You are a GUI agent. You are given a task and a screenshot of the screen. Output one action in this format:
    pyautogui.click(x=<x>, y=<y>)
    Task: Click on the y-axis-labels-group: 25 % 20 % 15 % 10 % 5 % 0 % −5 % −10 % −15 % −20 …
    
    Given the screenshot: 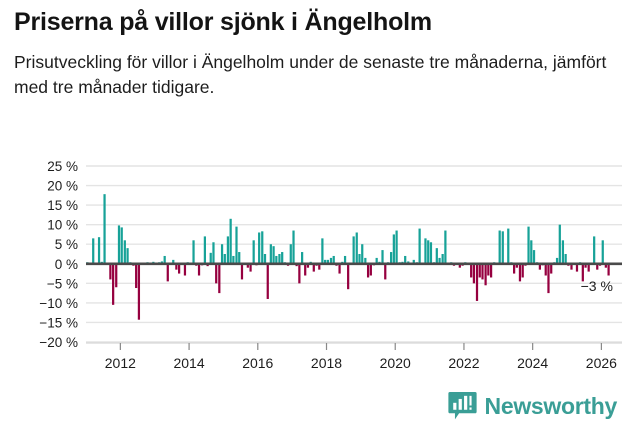 What is the action you would take?
    pyautogui.click(x=58, y=254)
    